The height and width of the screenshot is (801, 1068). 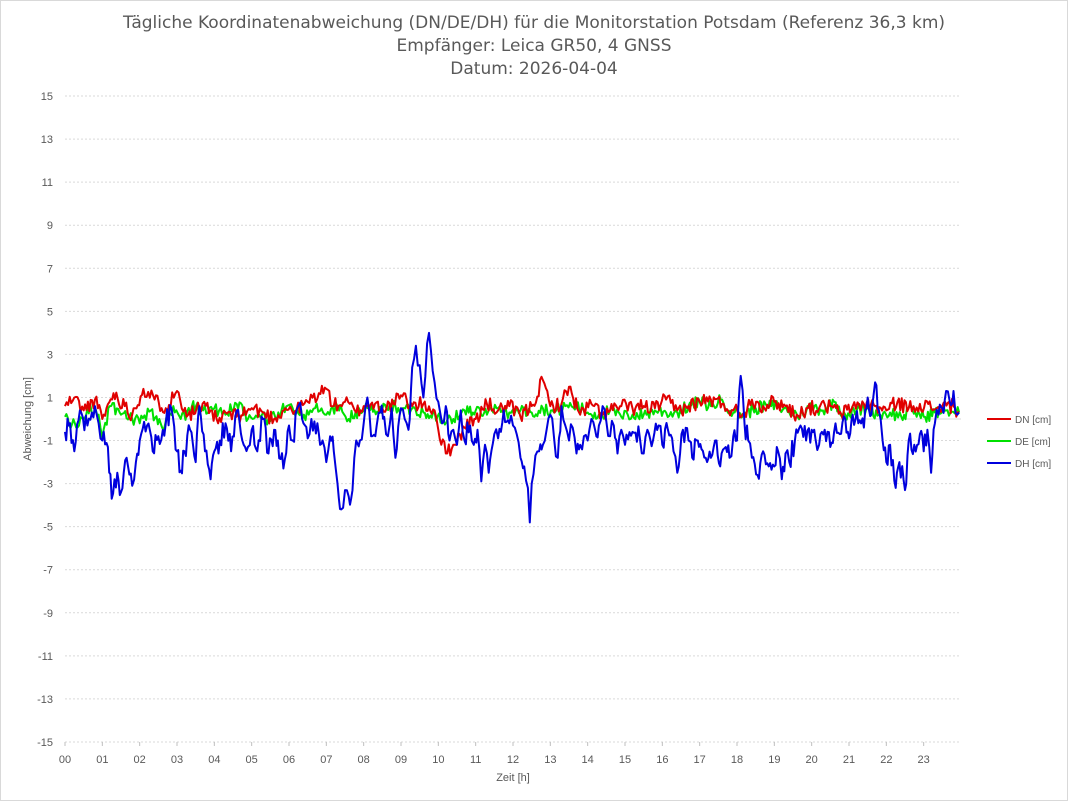 What do you see at coordinates (326, 760) in the screenshot?
I see `x-tick-label: 07` at bounding box center [326, 760].